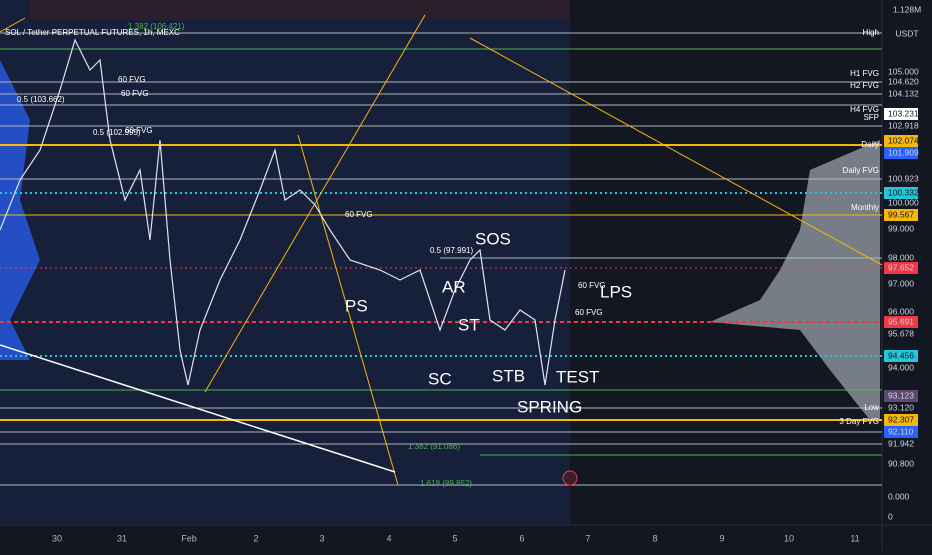 Image resolution: width=932 pixels, height=555 pixels. I want to click on level-label: Low, so click(871, 407).